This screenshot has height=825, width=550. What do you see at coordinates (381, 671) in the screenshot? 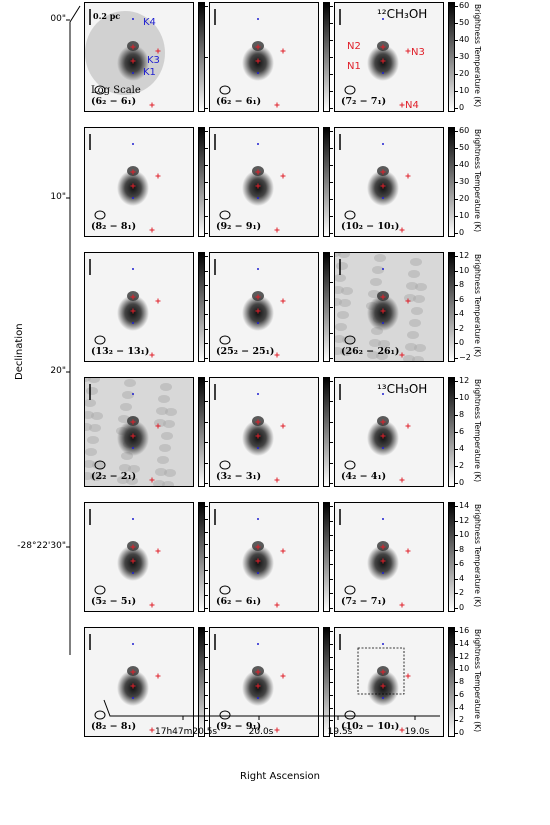
I see `zoom-box` at bounding box center [381, 671].